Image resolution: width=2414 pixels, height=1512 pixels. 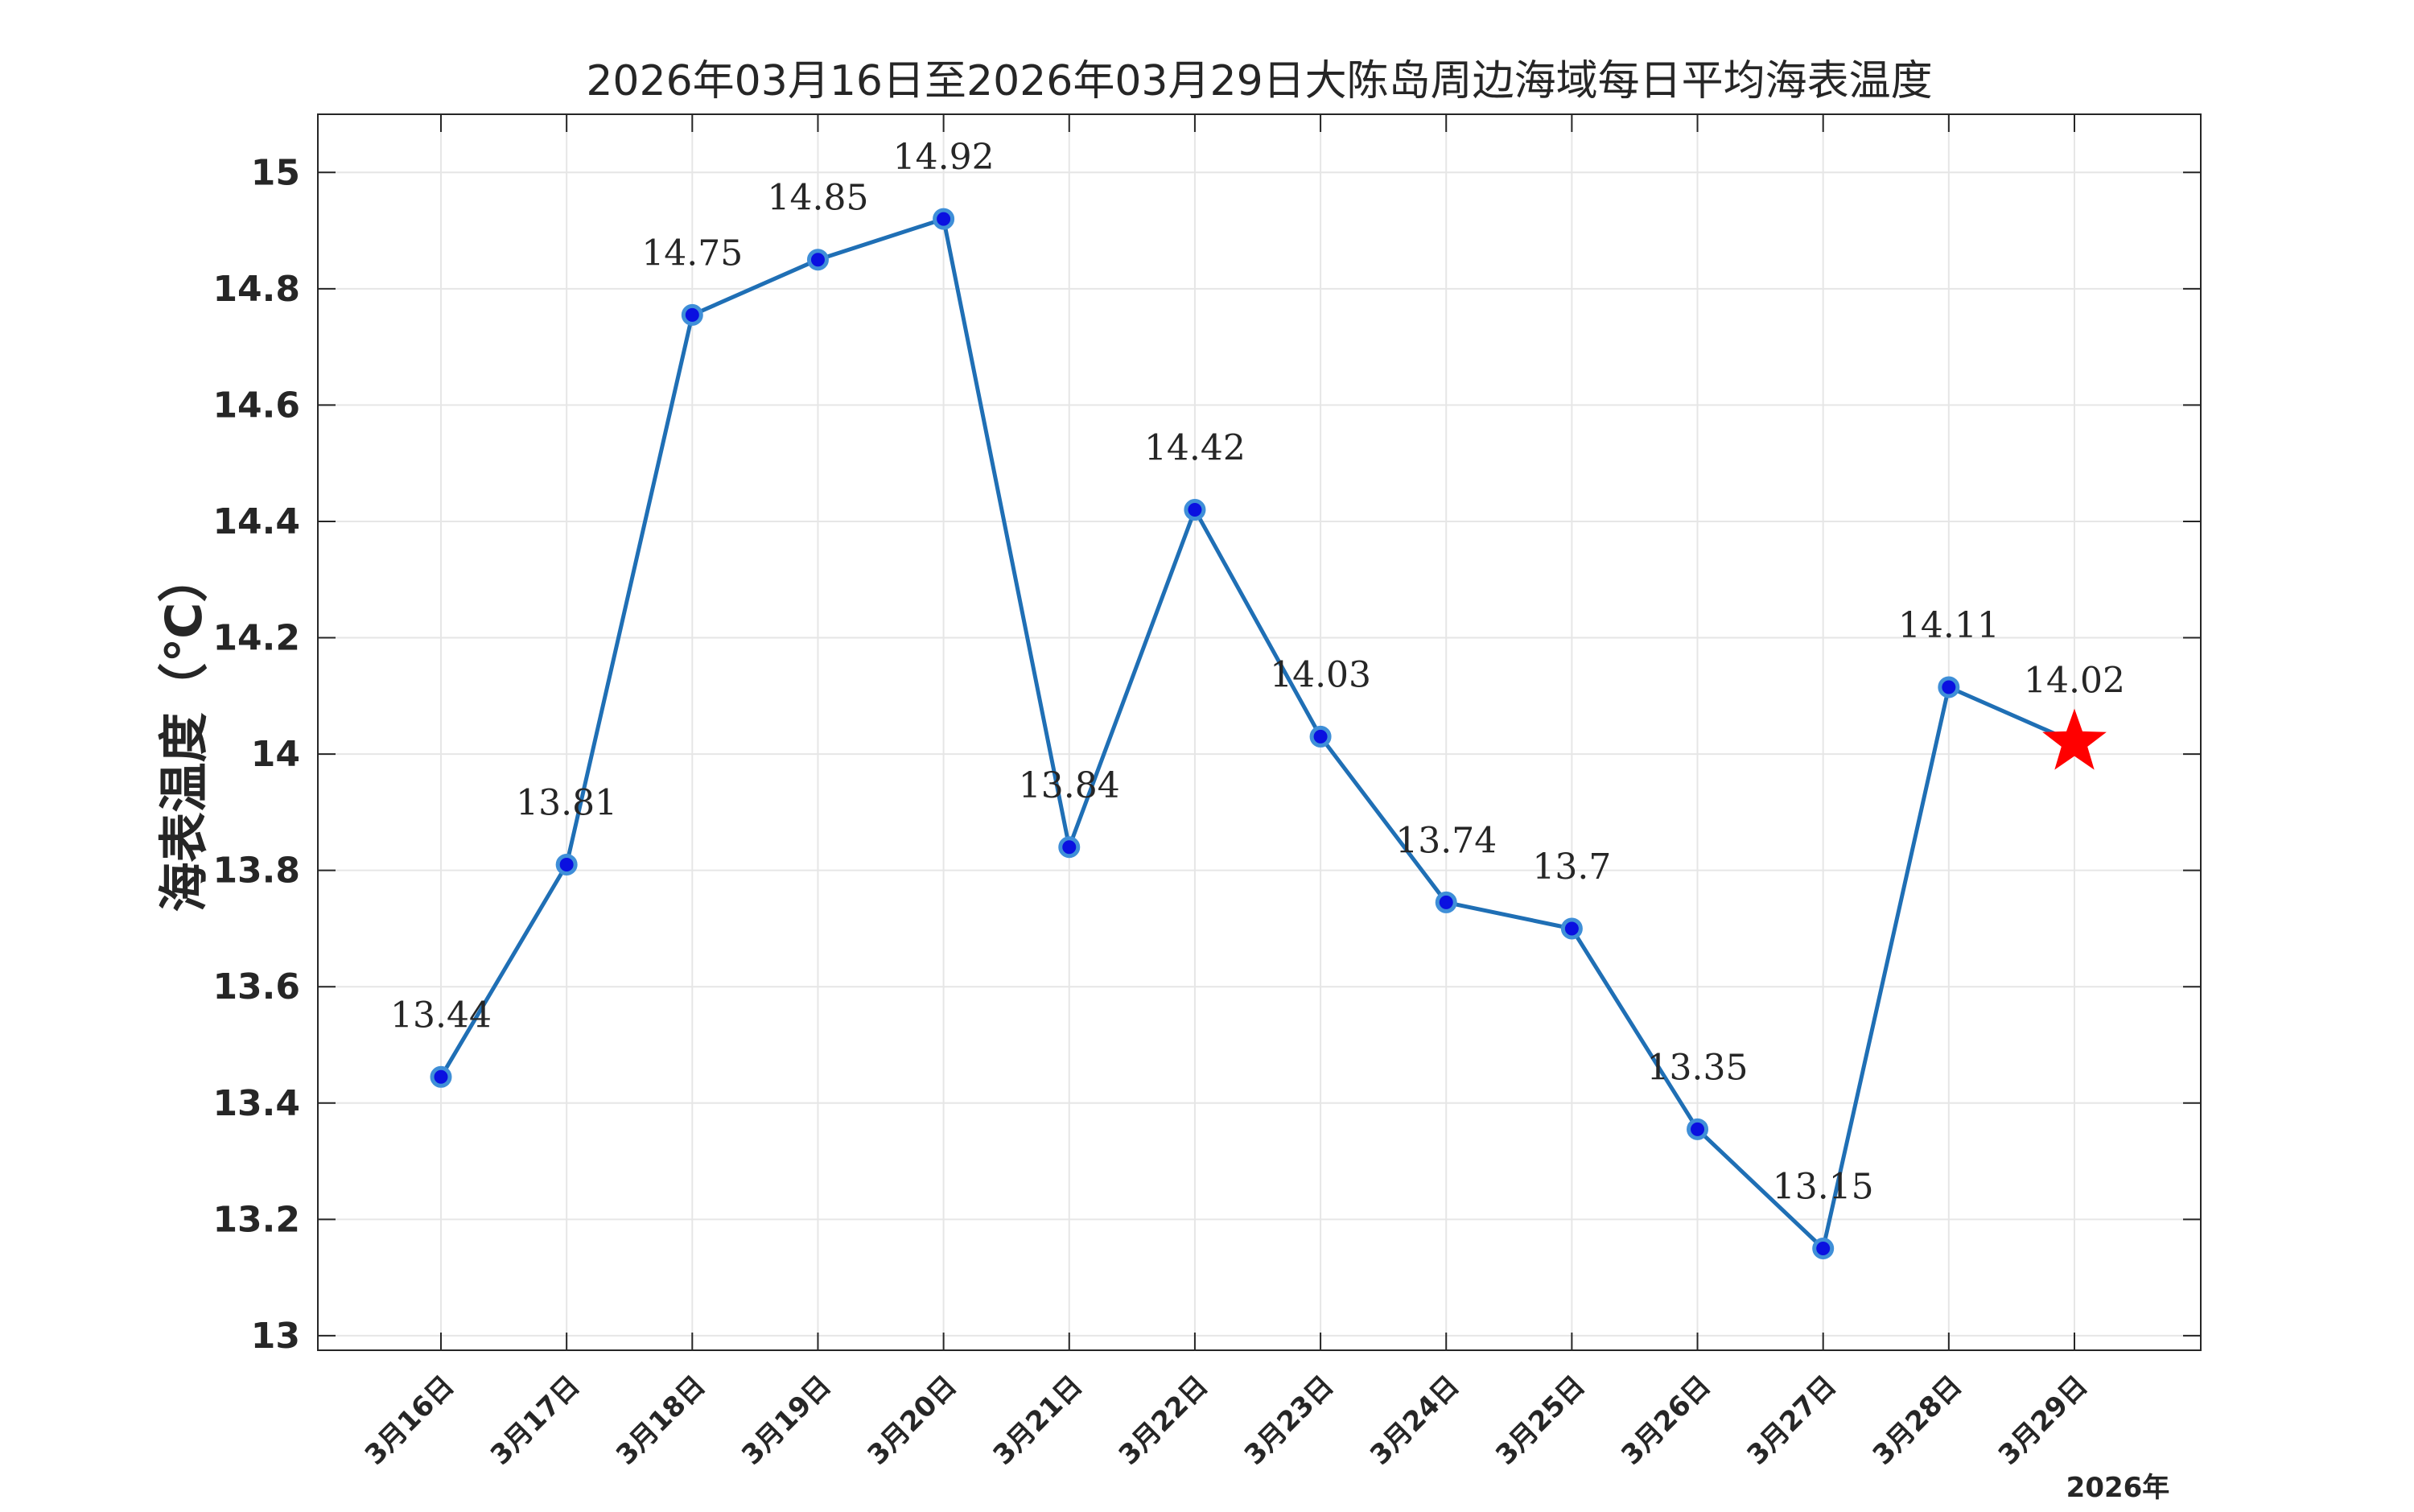 I want to click on y-tick-label: 14.2, so click(x=256, y=638).